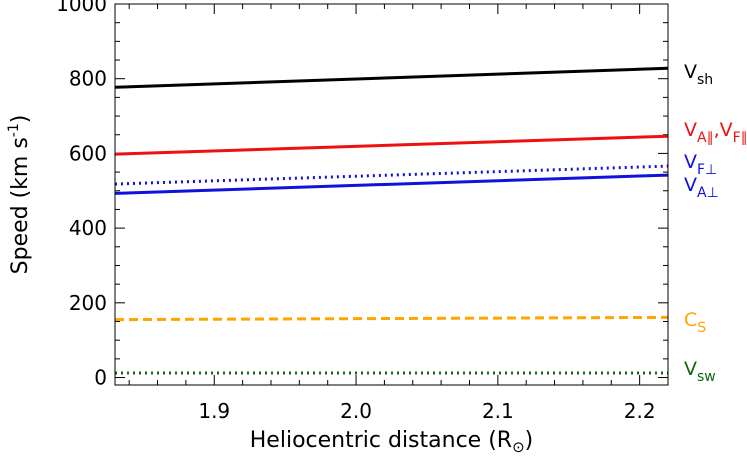 The height and width of the screenshot is (459, 747). Describe the element at coordinates (698, 74) in the screenshot. I see `series-label-0: Vsh` at that location.